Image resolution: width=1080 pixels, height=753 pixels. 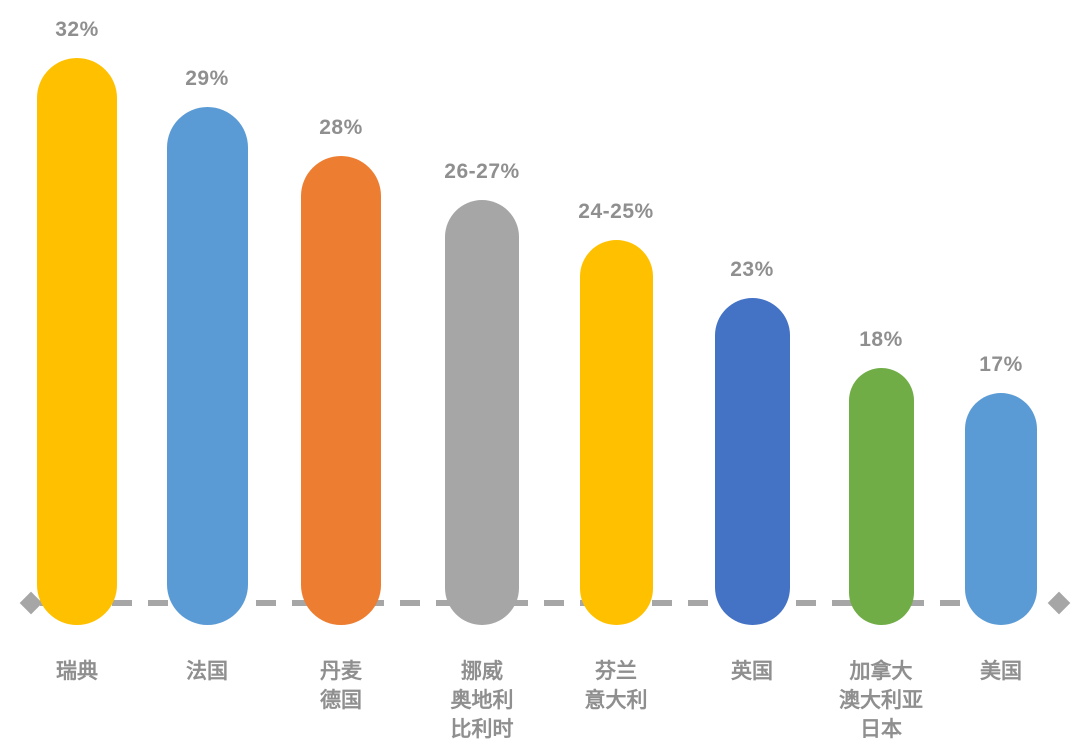 What do you see at coordinates (341, 700) in the screenshot?
I see `bar-category-label-line: 德国` at bounding box center [341, 700].